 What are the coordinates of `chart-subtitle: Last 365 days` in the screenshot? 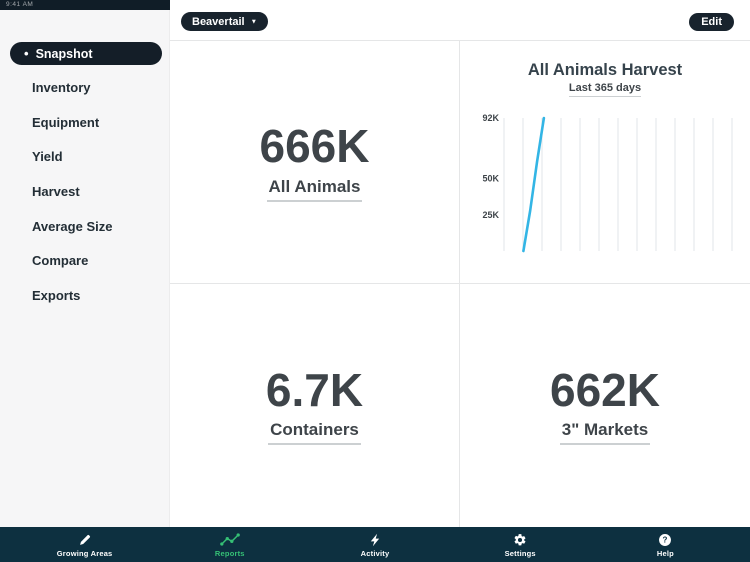 It's located at (605, 89).